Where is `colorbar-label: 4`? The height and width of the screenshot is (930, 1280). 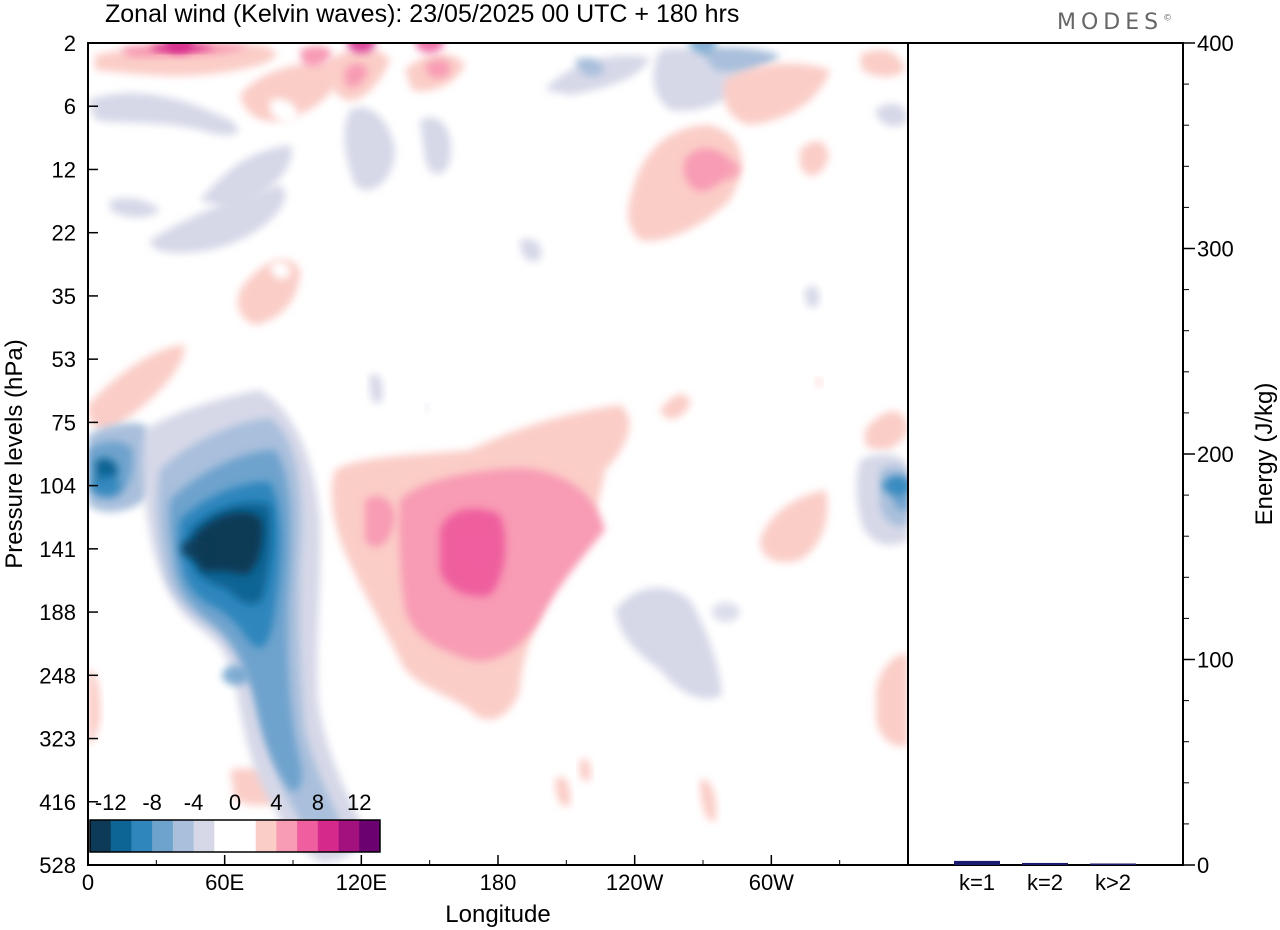
colorbar-label: 4 is located at coordinates (276, 802).